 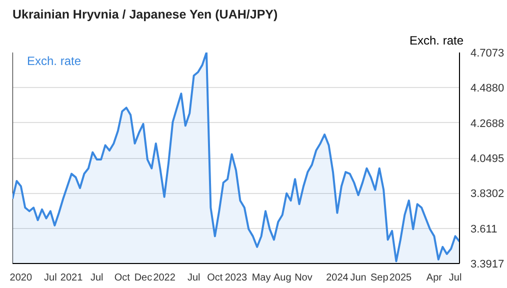 What do you see at coordinates (282, 278) in the screenshot?
I see `x-tick-label: Aug` at bounding box center [282, 278].